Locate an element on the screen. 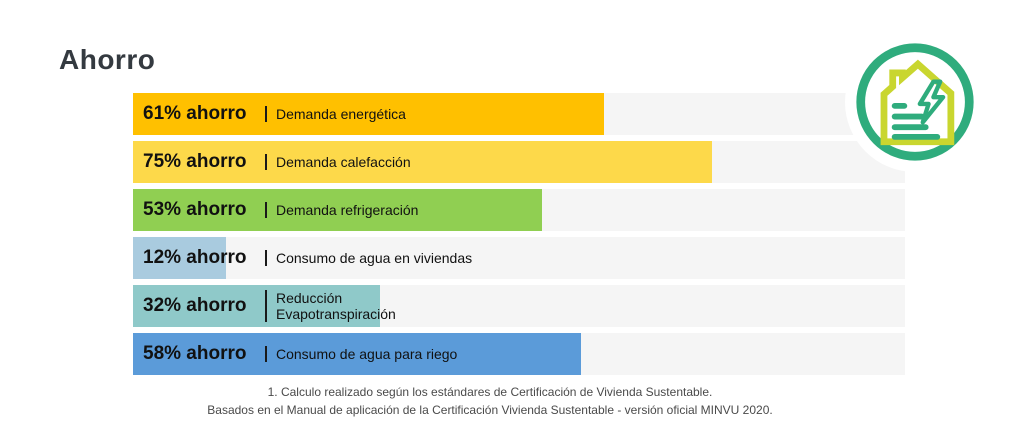 The image size is (1024, 439). bar-row: 53% ahorro Demanda refrigeración is located at coordinates (519, 210).